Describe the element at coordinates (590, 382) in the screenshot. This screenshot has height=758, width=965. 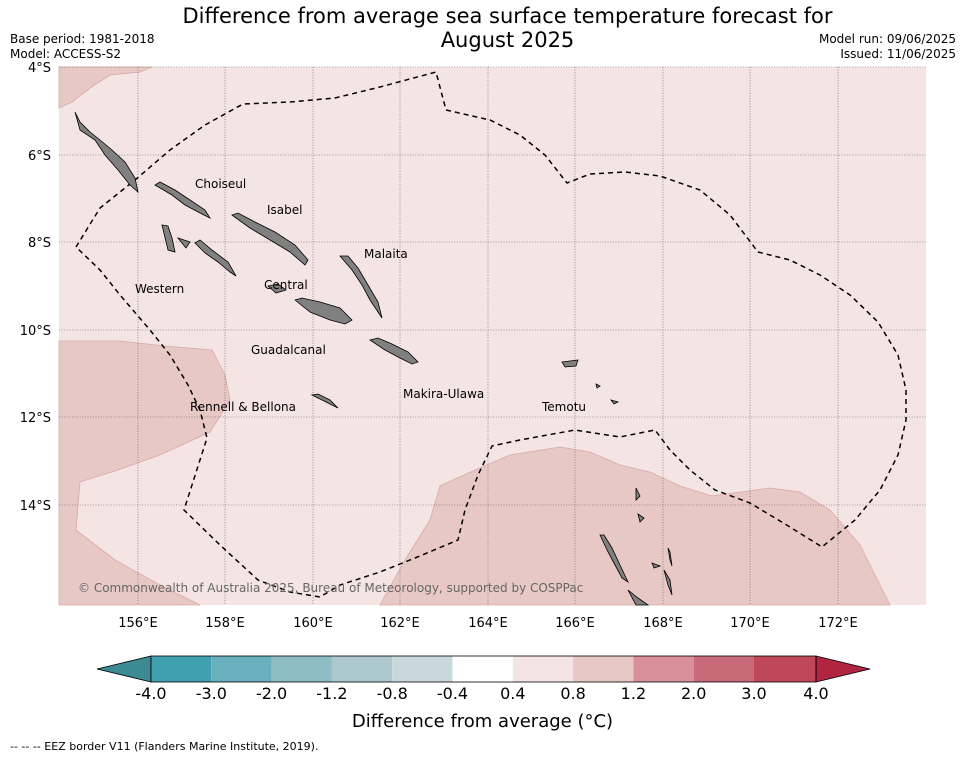
I see `santa-cruz-islands` at that location.